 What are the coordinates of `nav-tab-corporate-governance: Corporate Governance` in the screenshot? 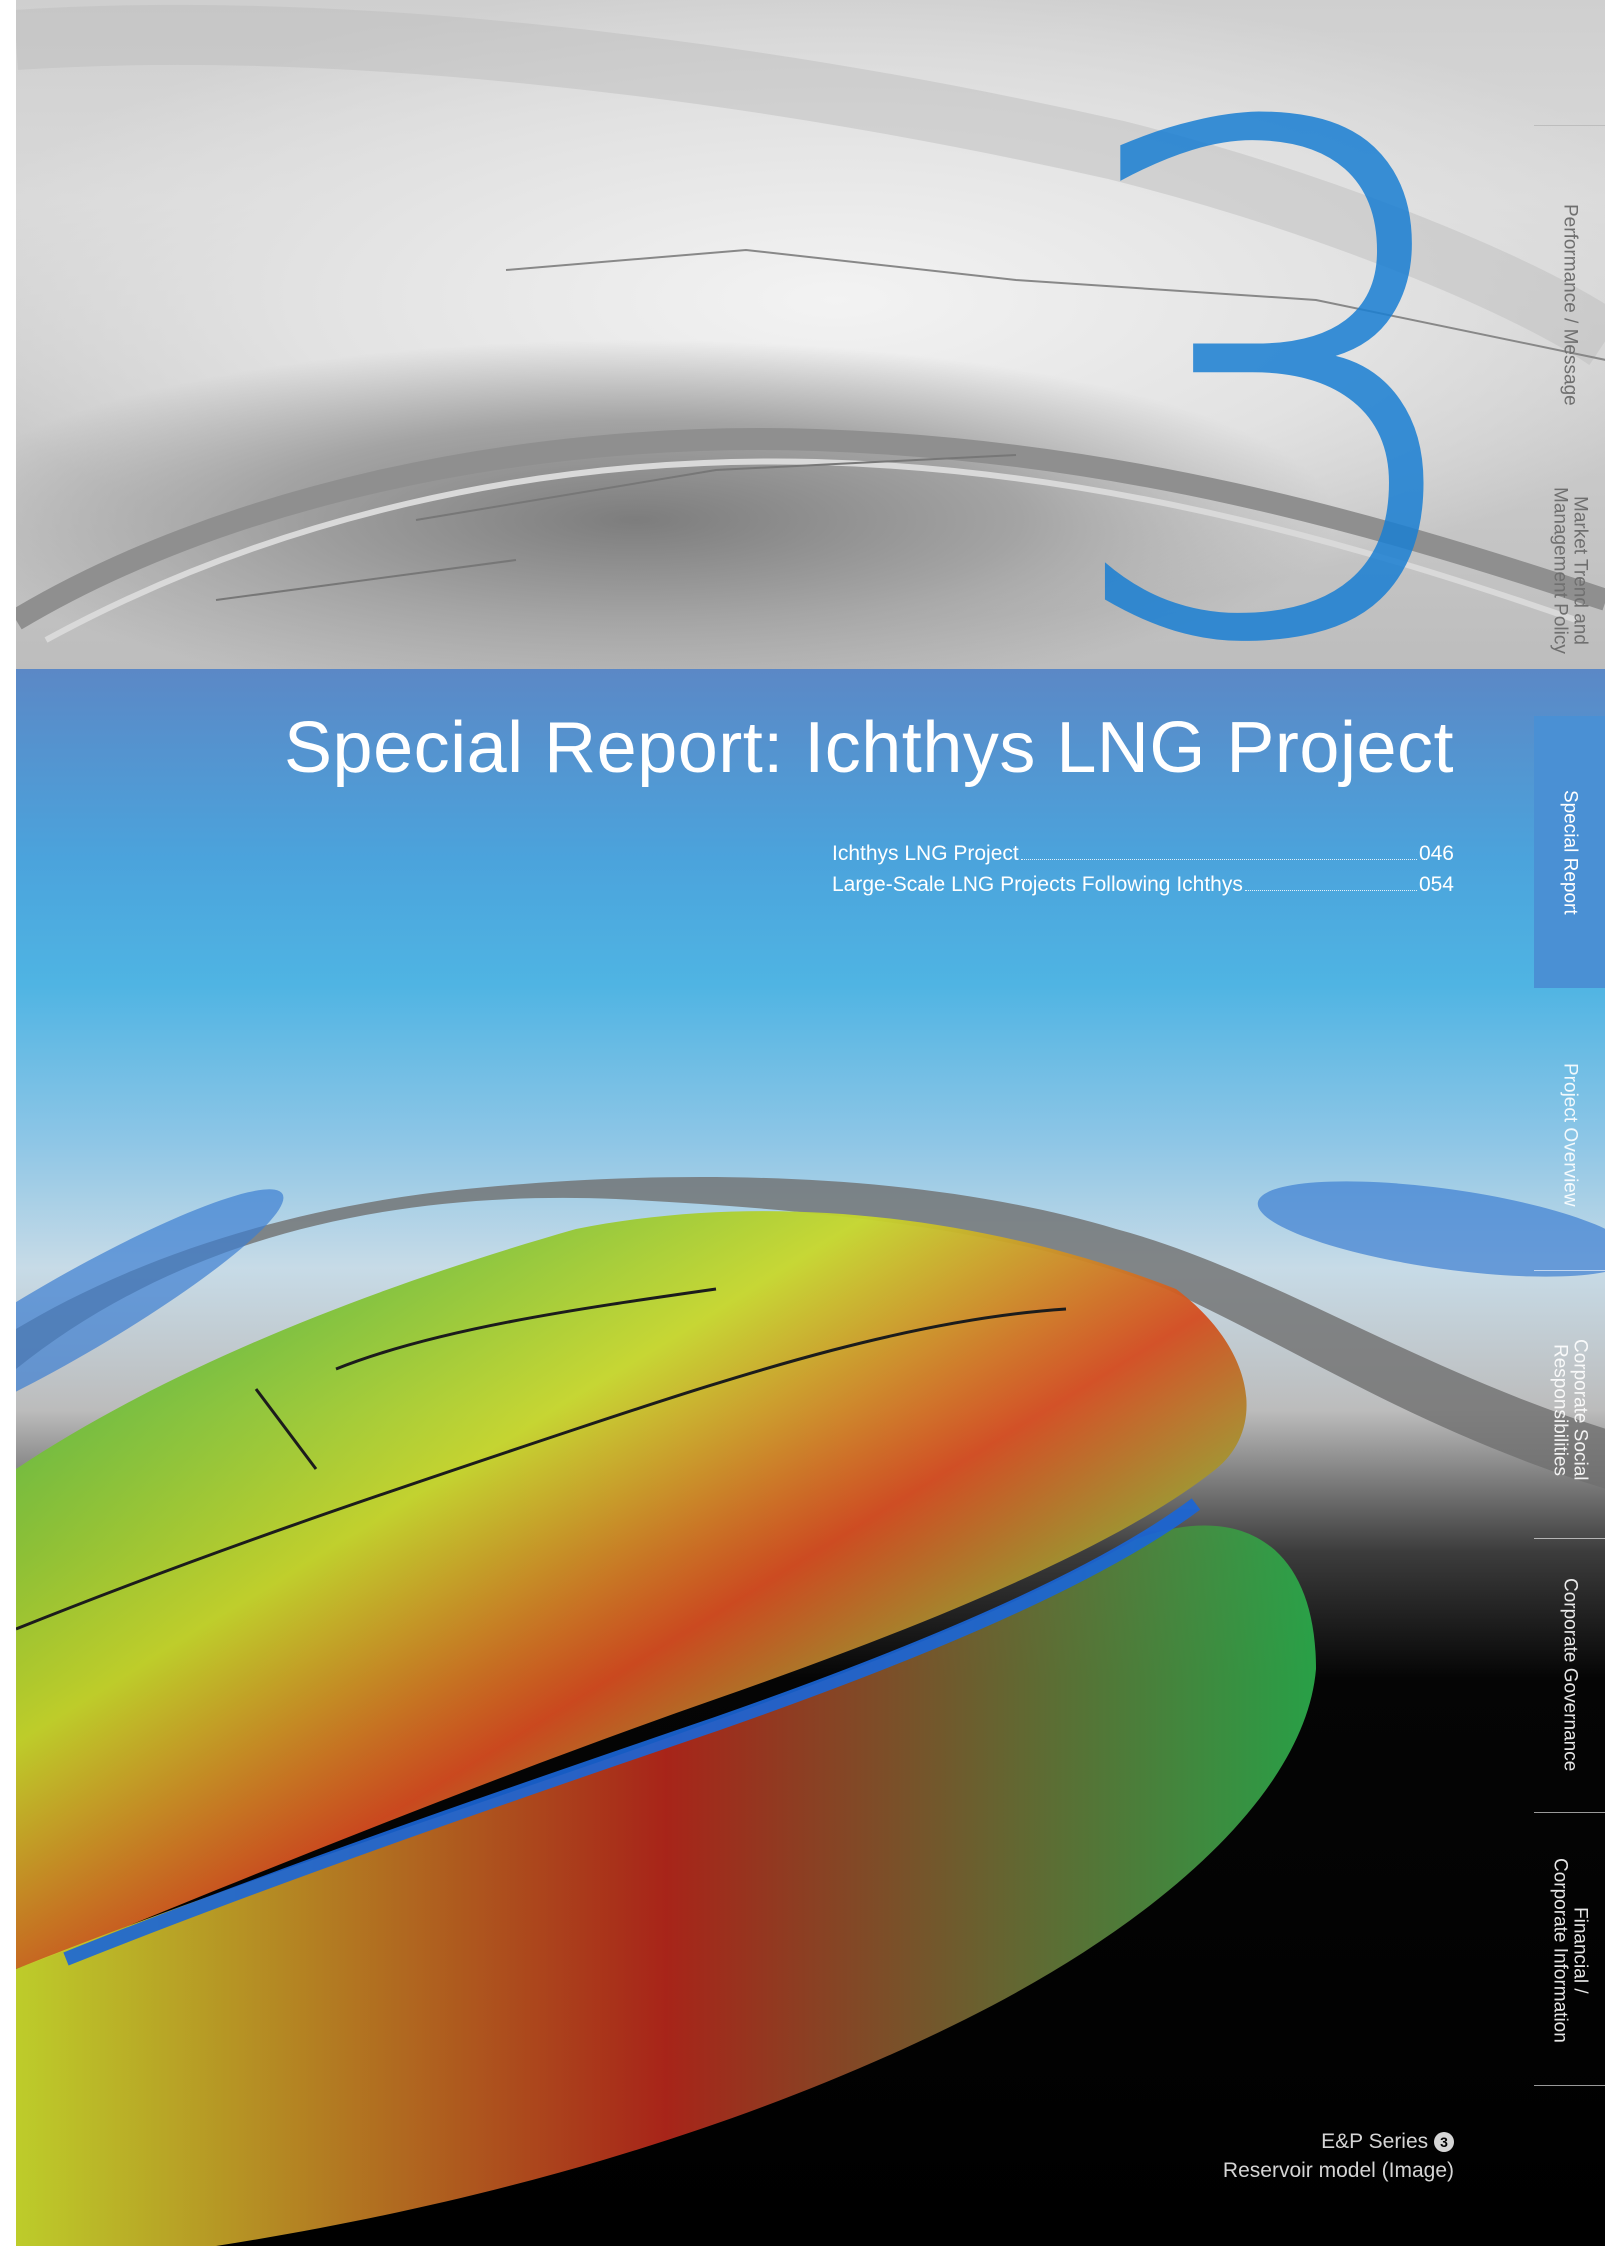 It's located at (1569, 1675).